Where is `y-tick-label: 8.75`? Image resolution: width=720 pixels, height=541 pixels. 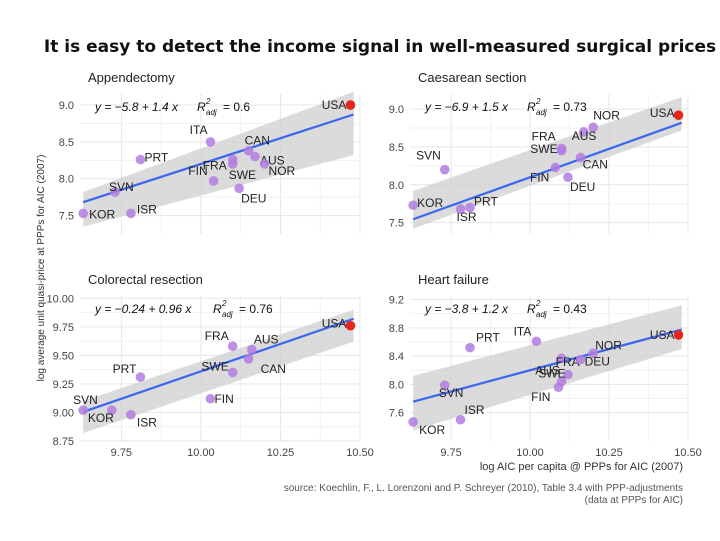 y-tick-label: 8.75 is located at coordinates (63, 442).